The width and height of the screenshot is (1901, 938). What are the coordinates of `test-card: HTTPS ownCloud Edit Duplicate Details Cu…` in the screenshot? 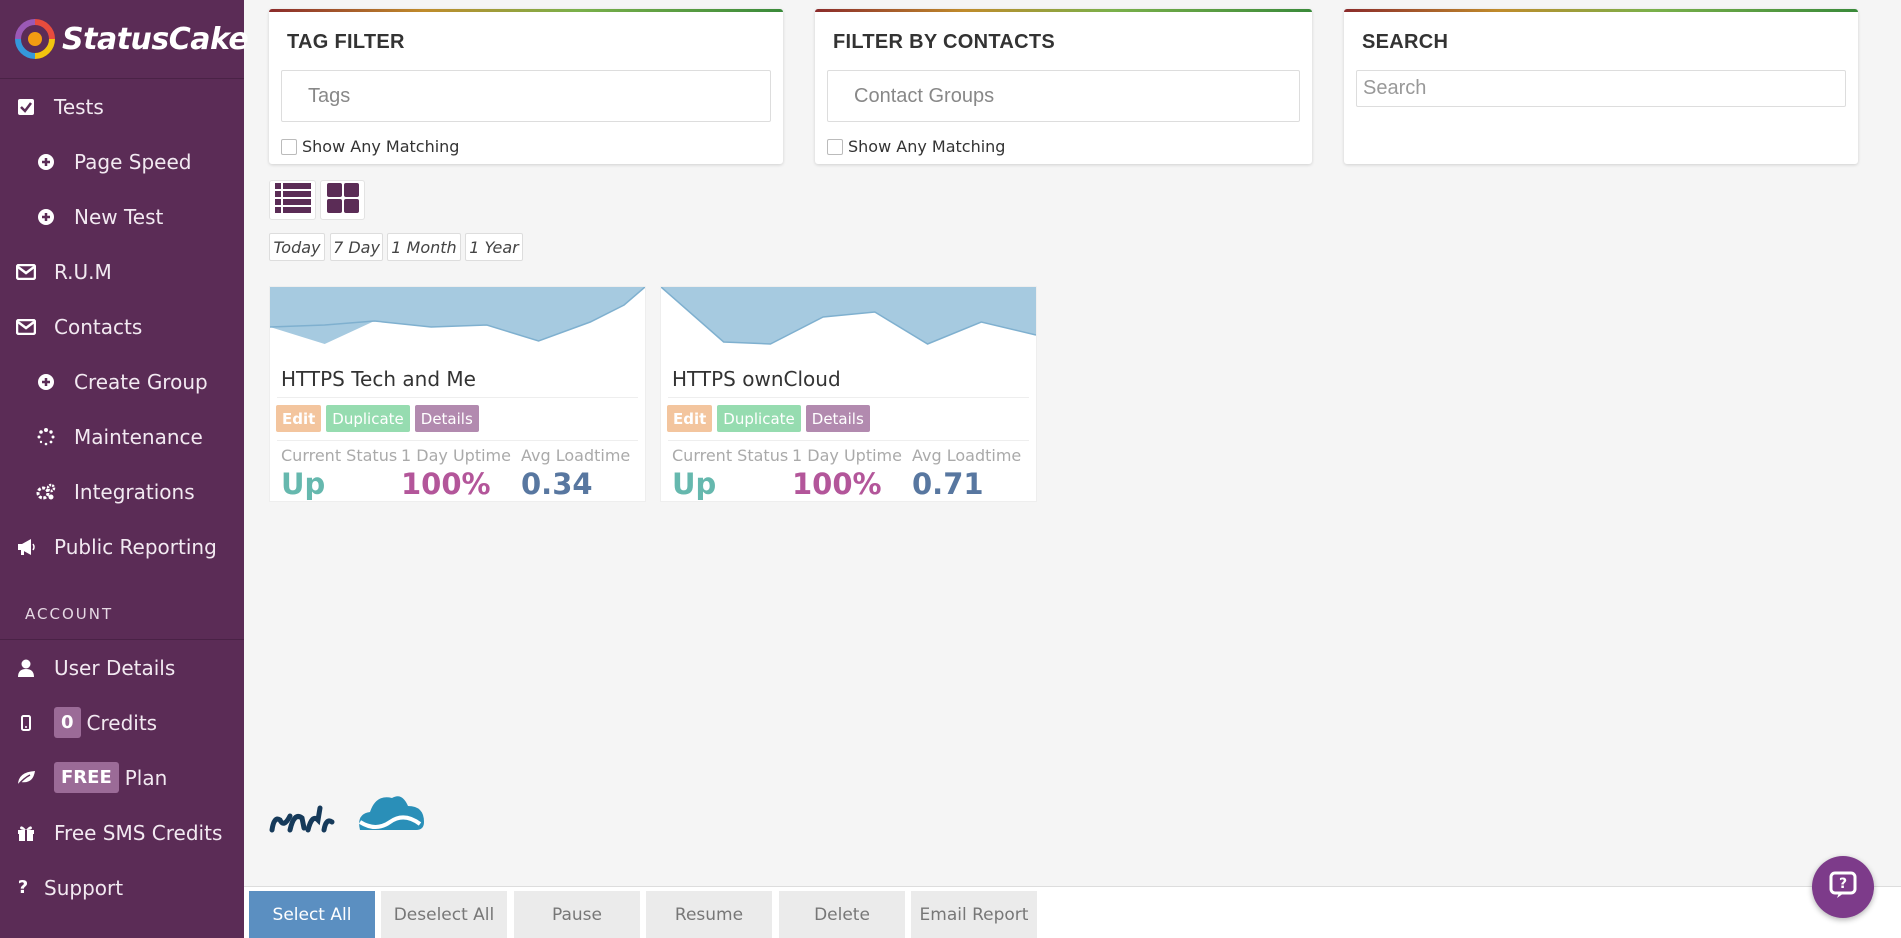 It's located at (848, 394).